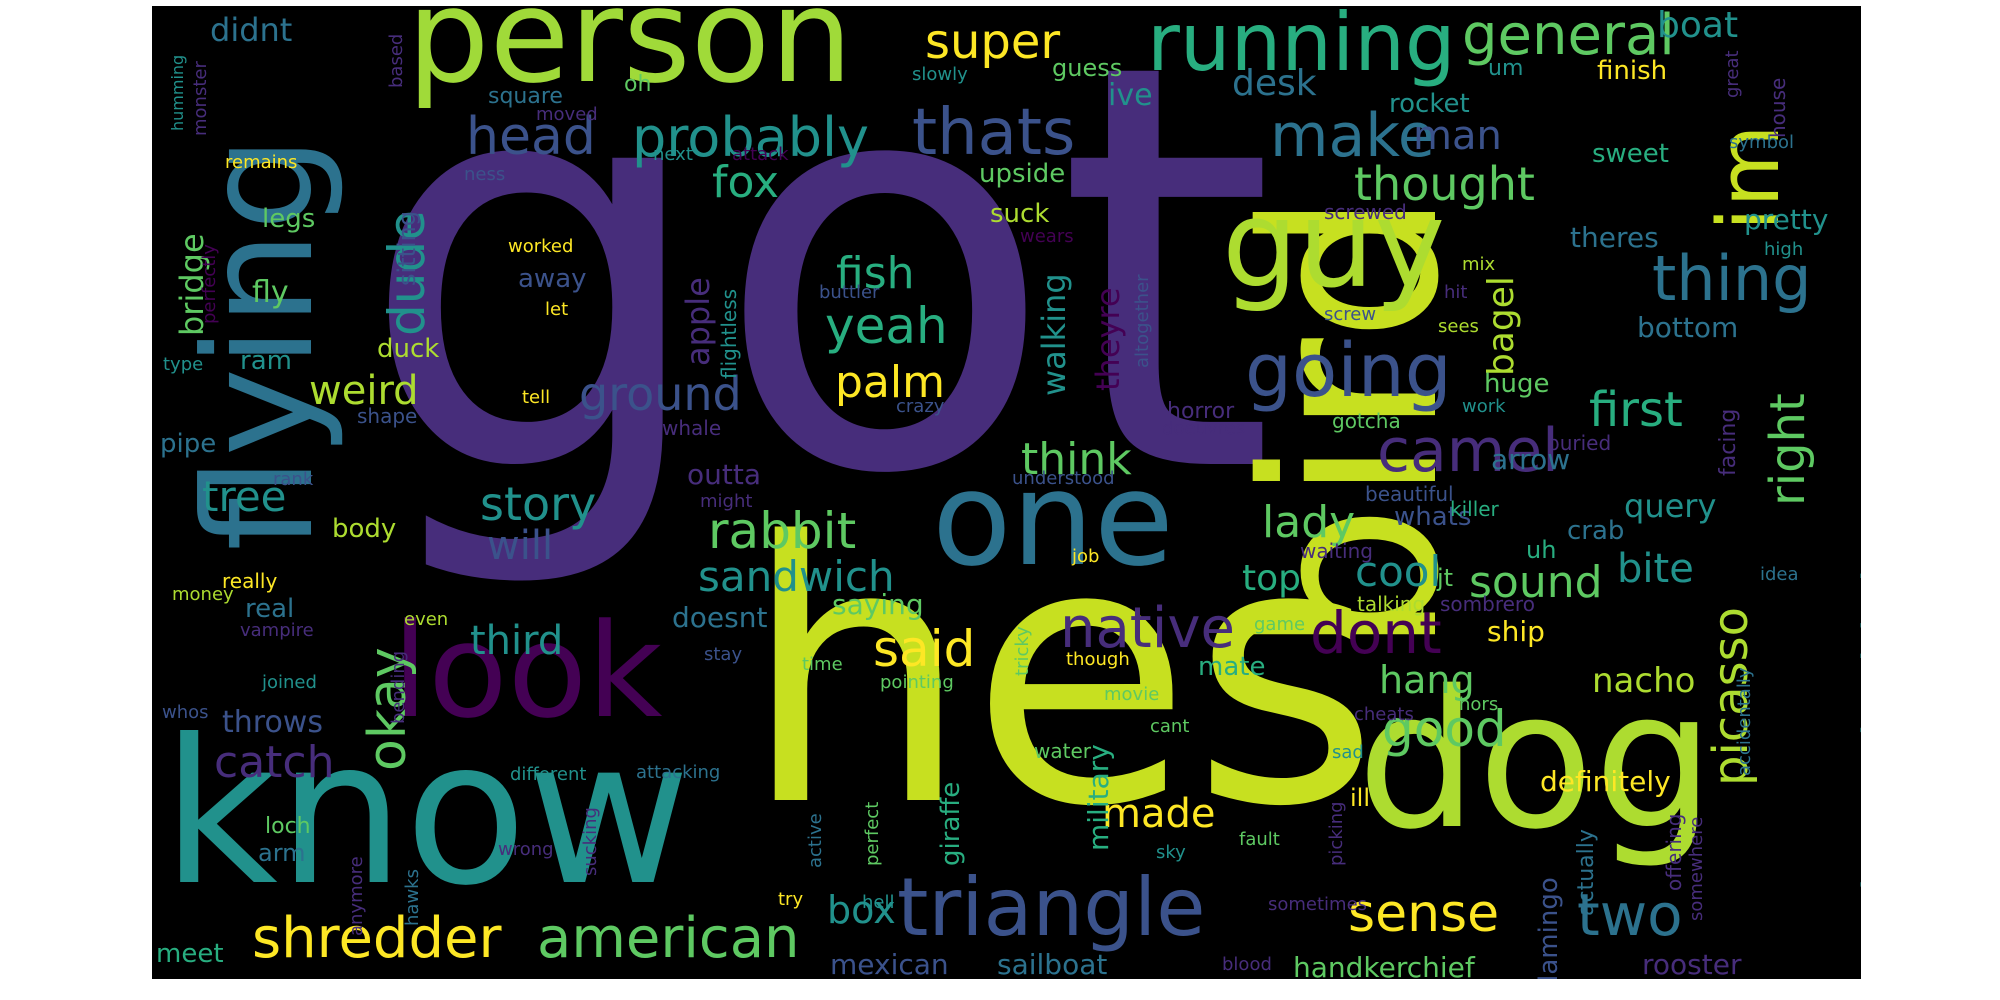 This screenshot has width=2000, height=1000. What do you see at coordinates (1280, 624) in the screenshot?
I see `word-game: game` at bounding box center [1280, 624].